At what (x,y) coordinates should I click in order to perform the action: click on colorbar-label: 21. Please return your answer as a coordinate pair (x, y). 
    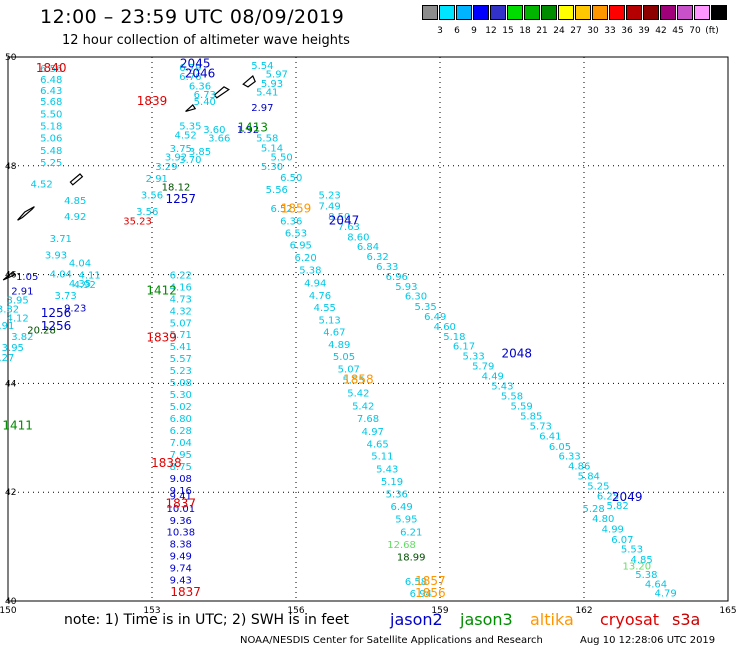
    Looking at the image, I should click on (542, 31).